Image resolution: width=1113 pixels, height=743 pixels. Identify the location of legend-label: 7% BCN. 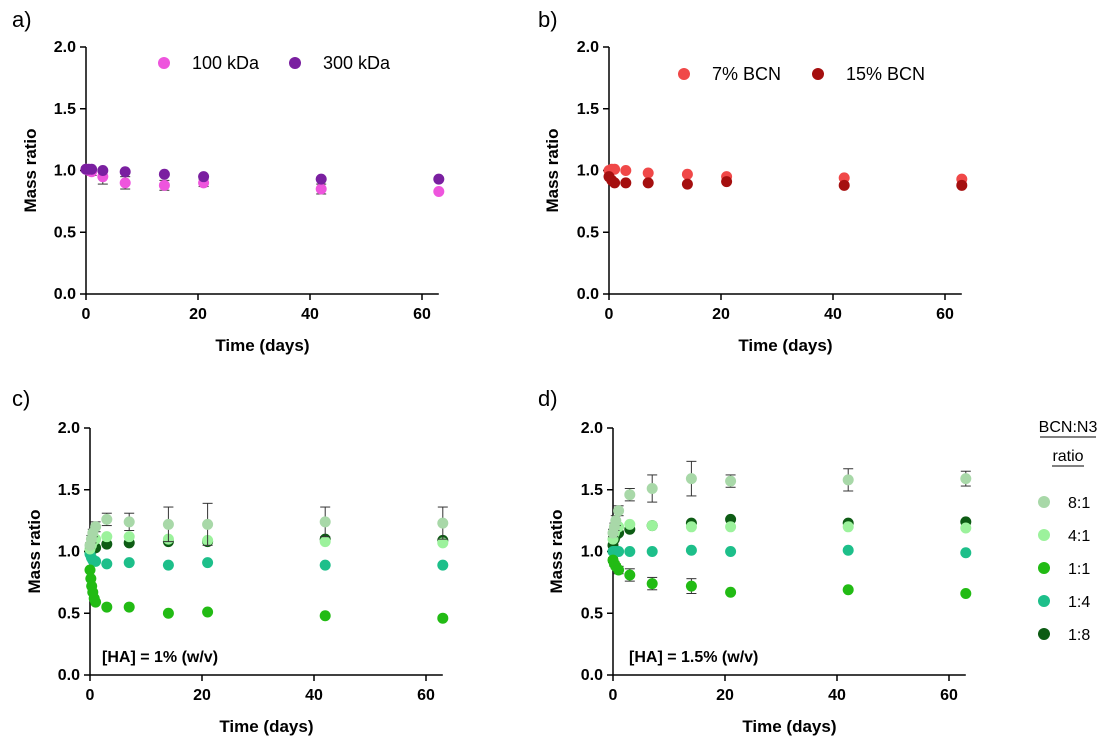
(746, 74).